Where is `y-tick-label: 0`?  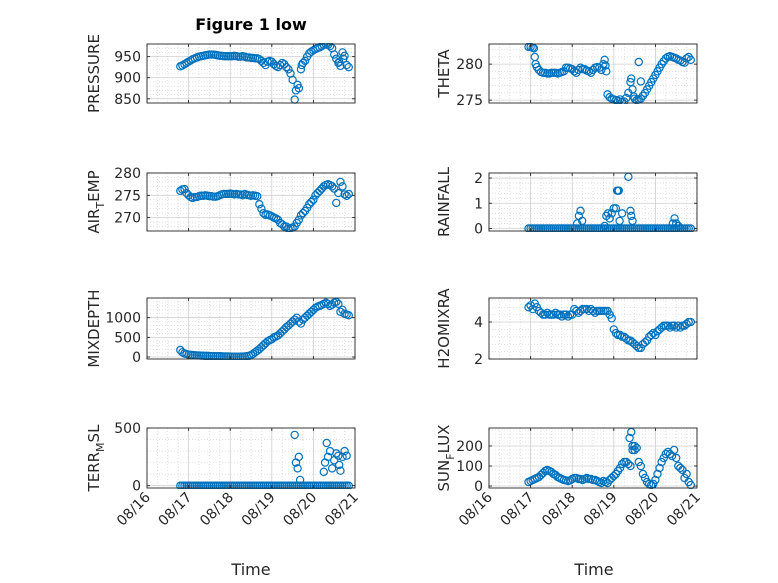 y-tick-label: 0 is located at coordinates (136, 358).